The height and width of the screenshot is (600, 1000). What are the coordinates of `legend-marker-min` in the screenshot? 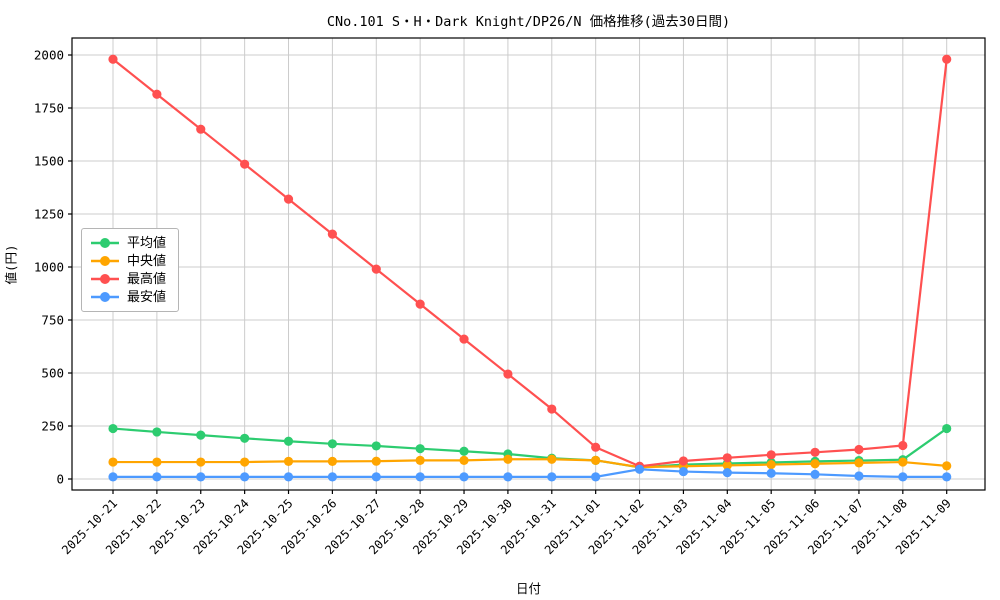 It's located at (105, 297).